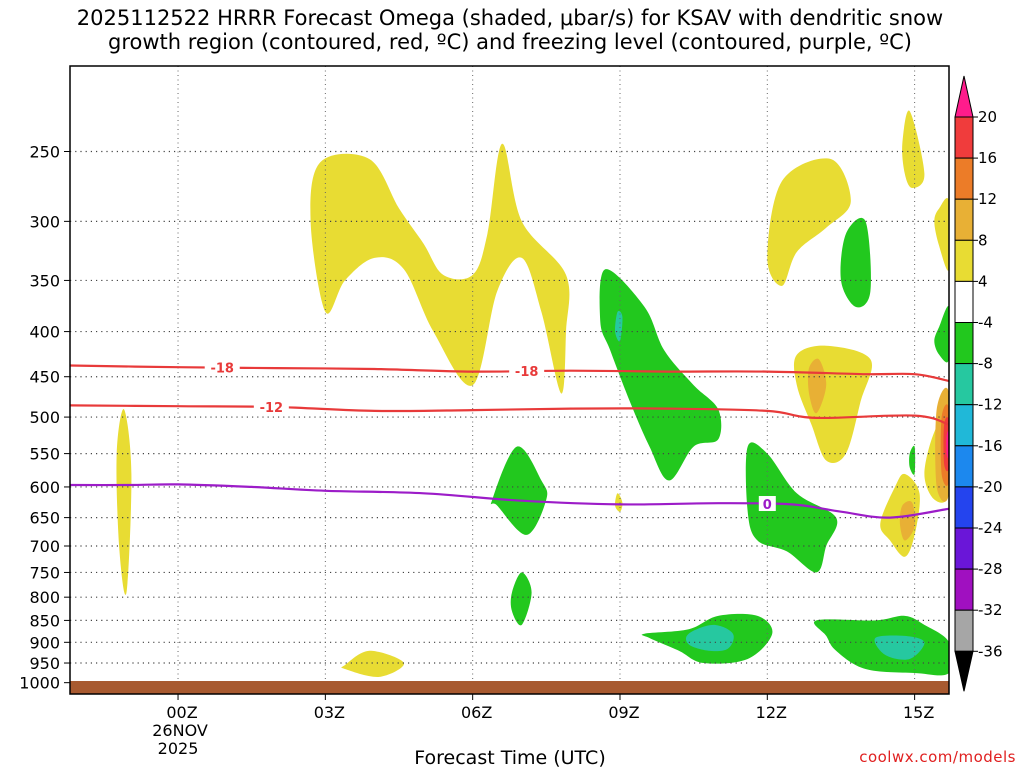 This screenshot has width=1024, height=768. Describe the element at coordinates (44, 546) in the screenshot. I see `ytick-label-700: 700` at that location.